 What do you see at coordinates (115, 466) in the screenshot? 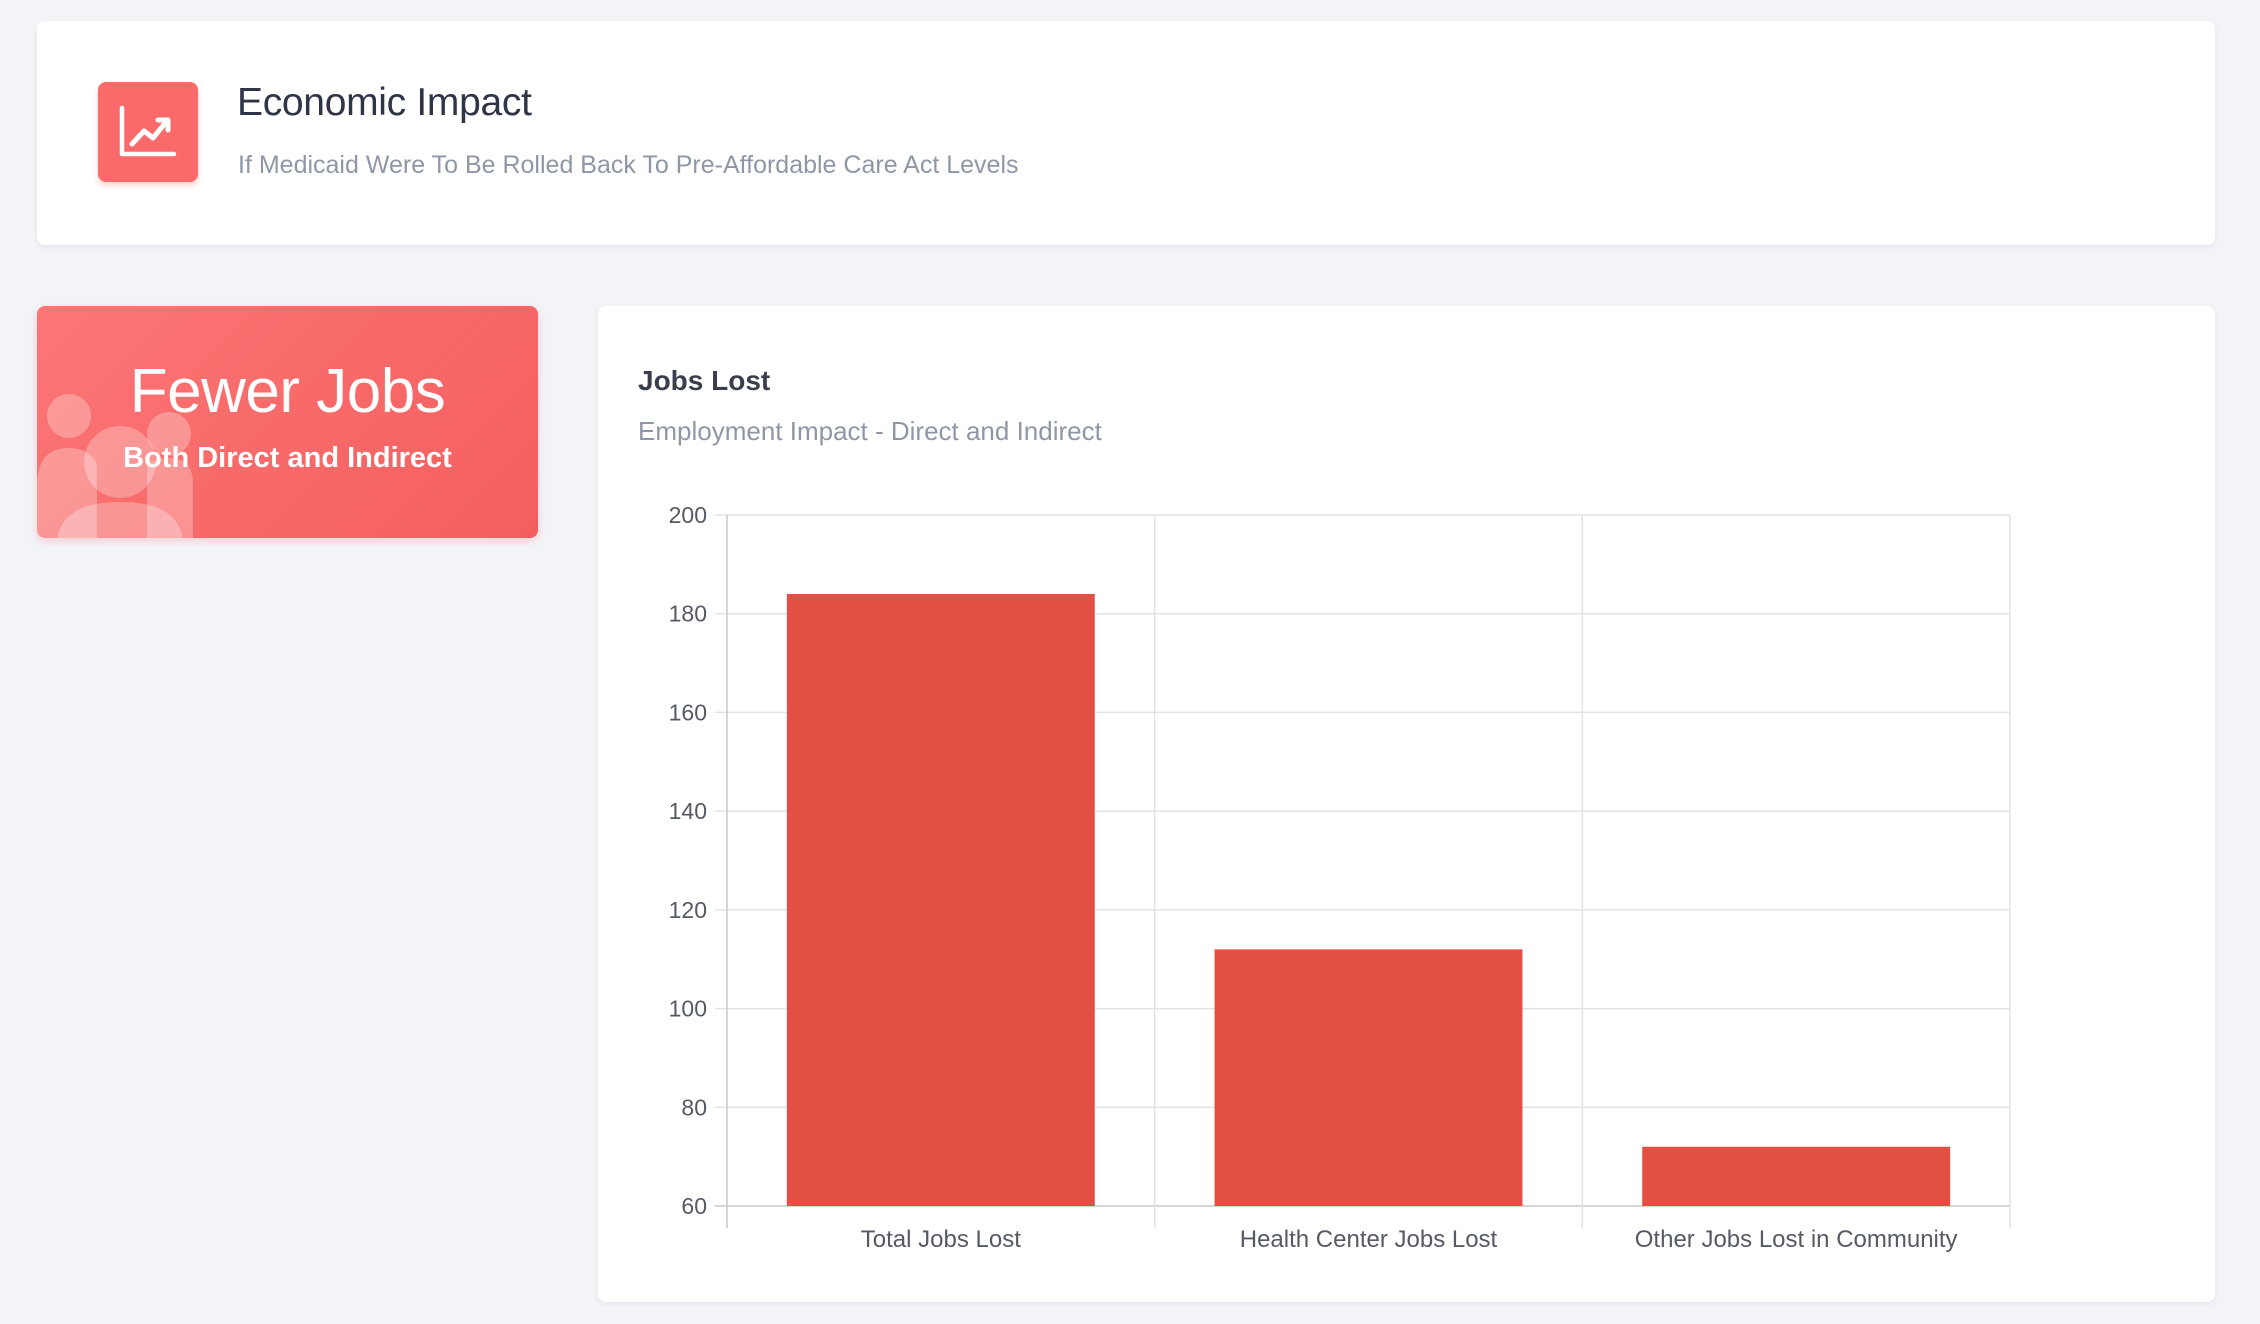
I see `users-icon` at bounding box center [115, 466].